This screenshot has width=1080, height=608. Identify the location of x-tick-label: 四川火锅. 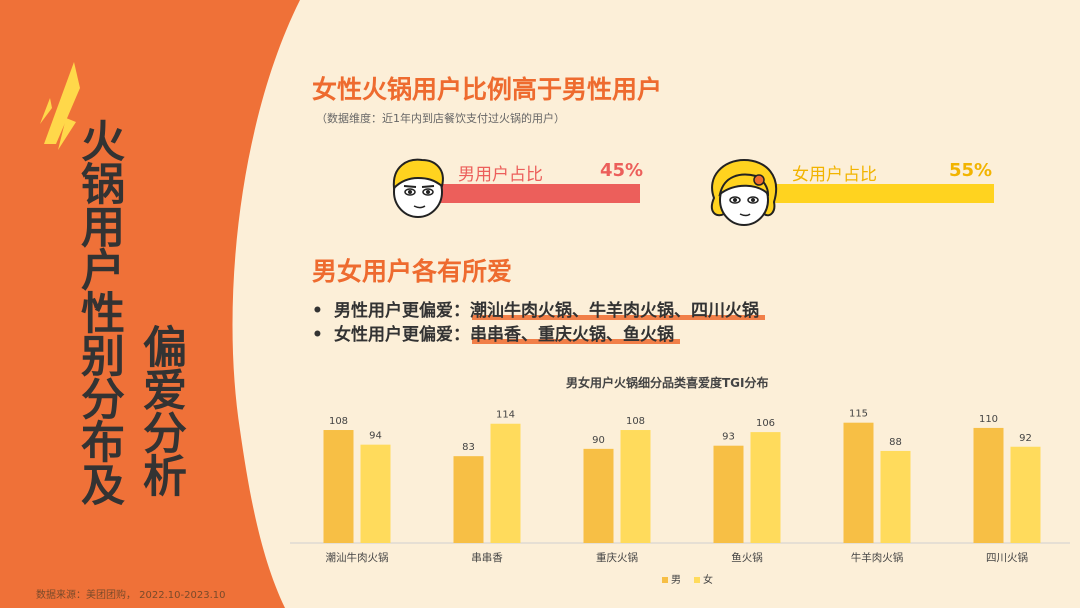
(1007, 558).